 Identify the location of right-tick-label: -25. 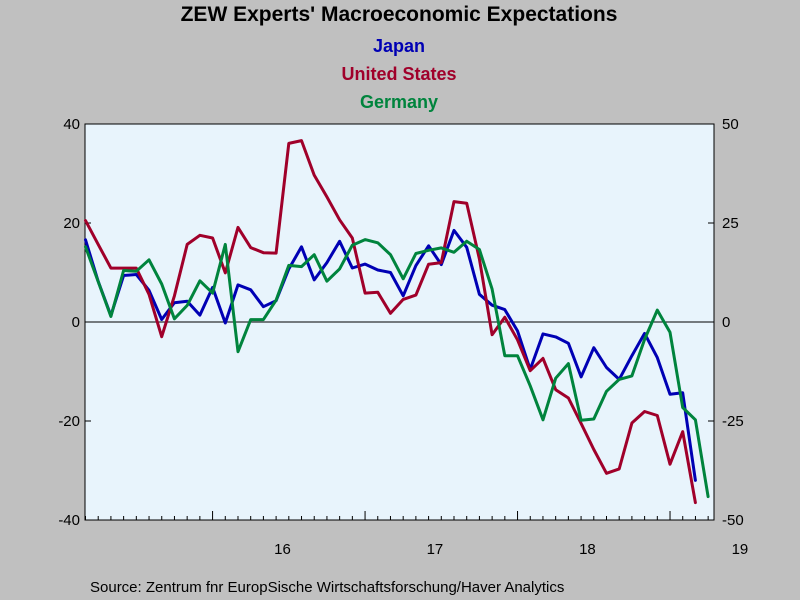
(733, 421).